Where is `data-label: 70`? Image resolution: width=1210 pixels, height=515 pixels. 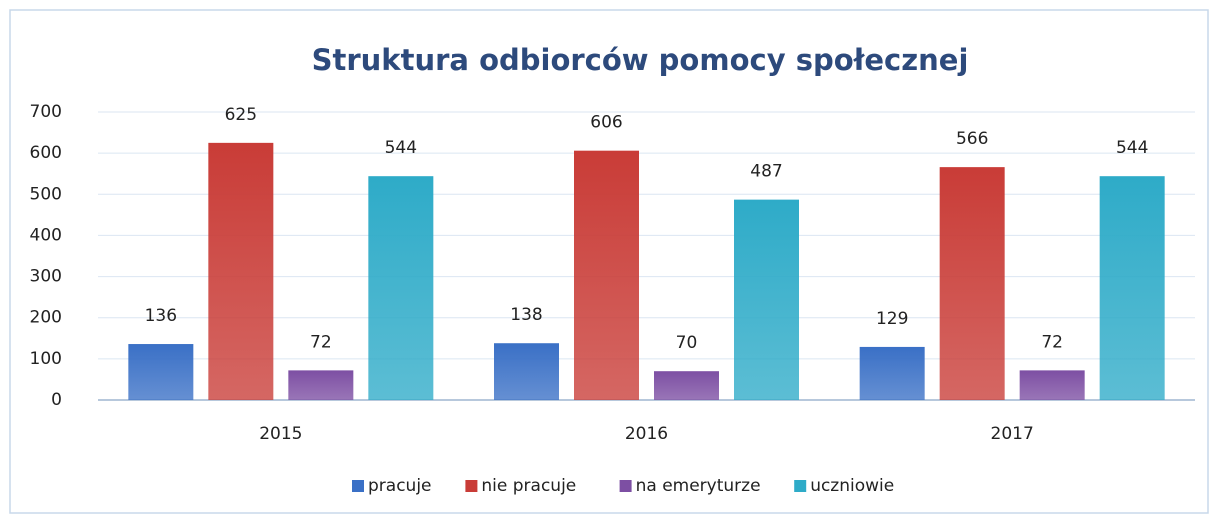 data-label: 70 is located at coordinates (687, 343).